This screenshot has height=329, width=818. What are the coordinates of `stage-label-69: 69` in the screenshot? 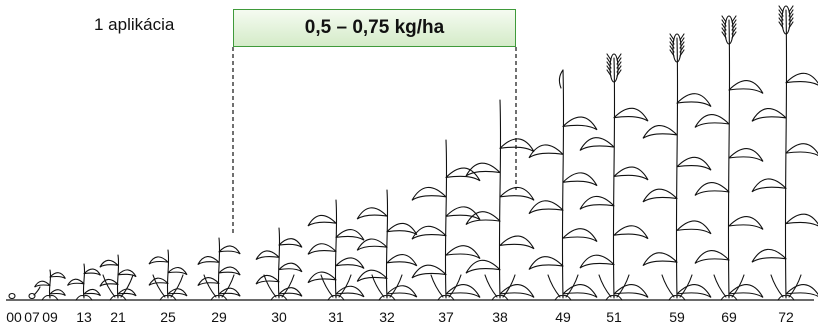 It's located at (729, 317).